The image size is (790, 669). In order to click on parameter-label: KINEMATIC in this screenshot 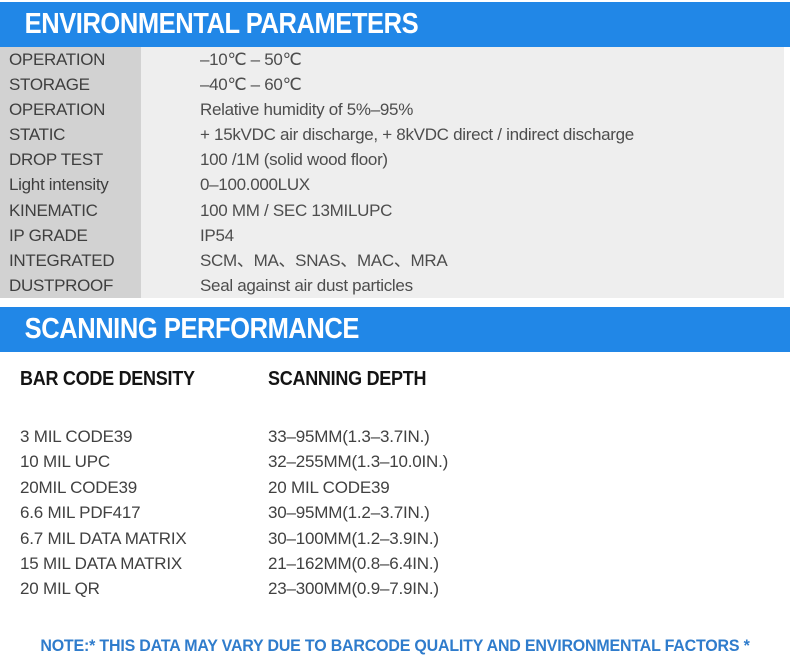, I will do `click(70, 210)`.